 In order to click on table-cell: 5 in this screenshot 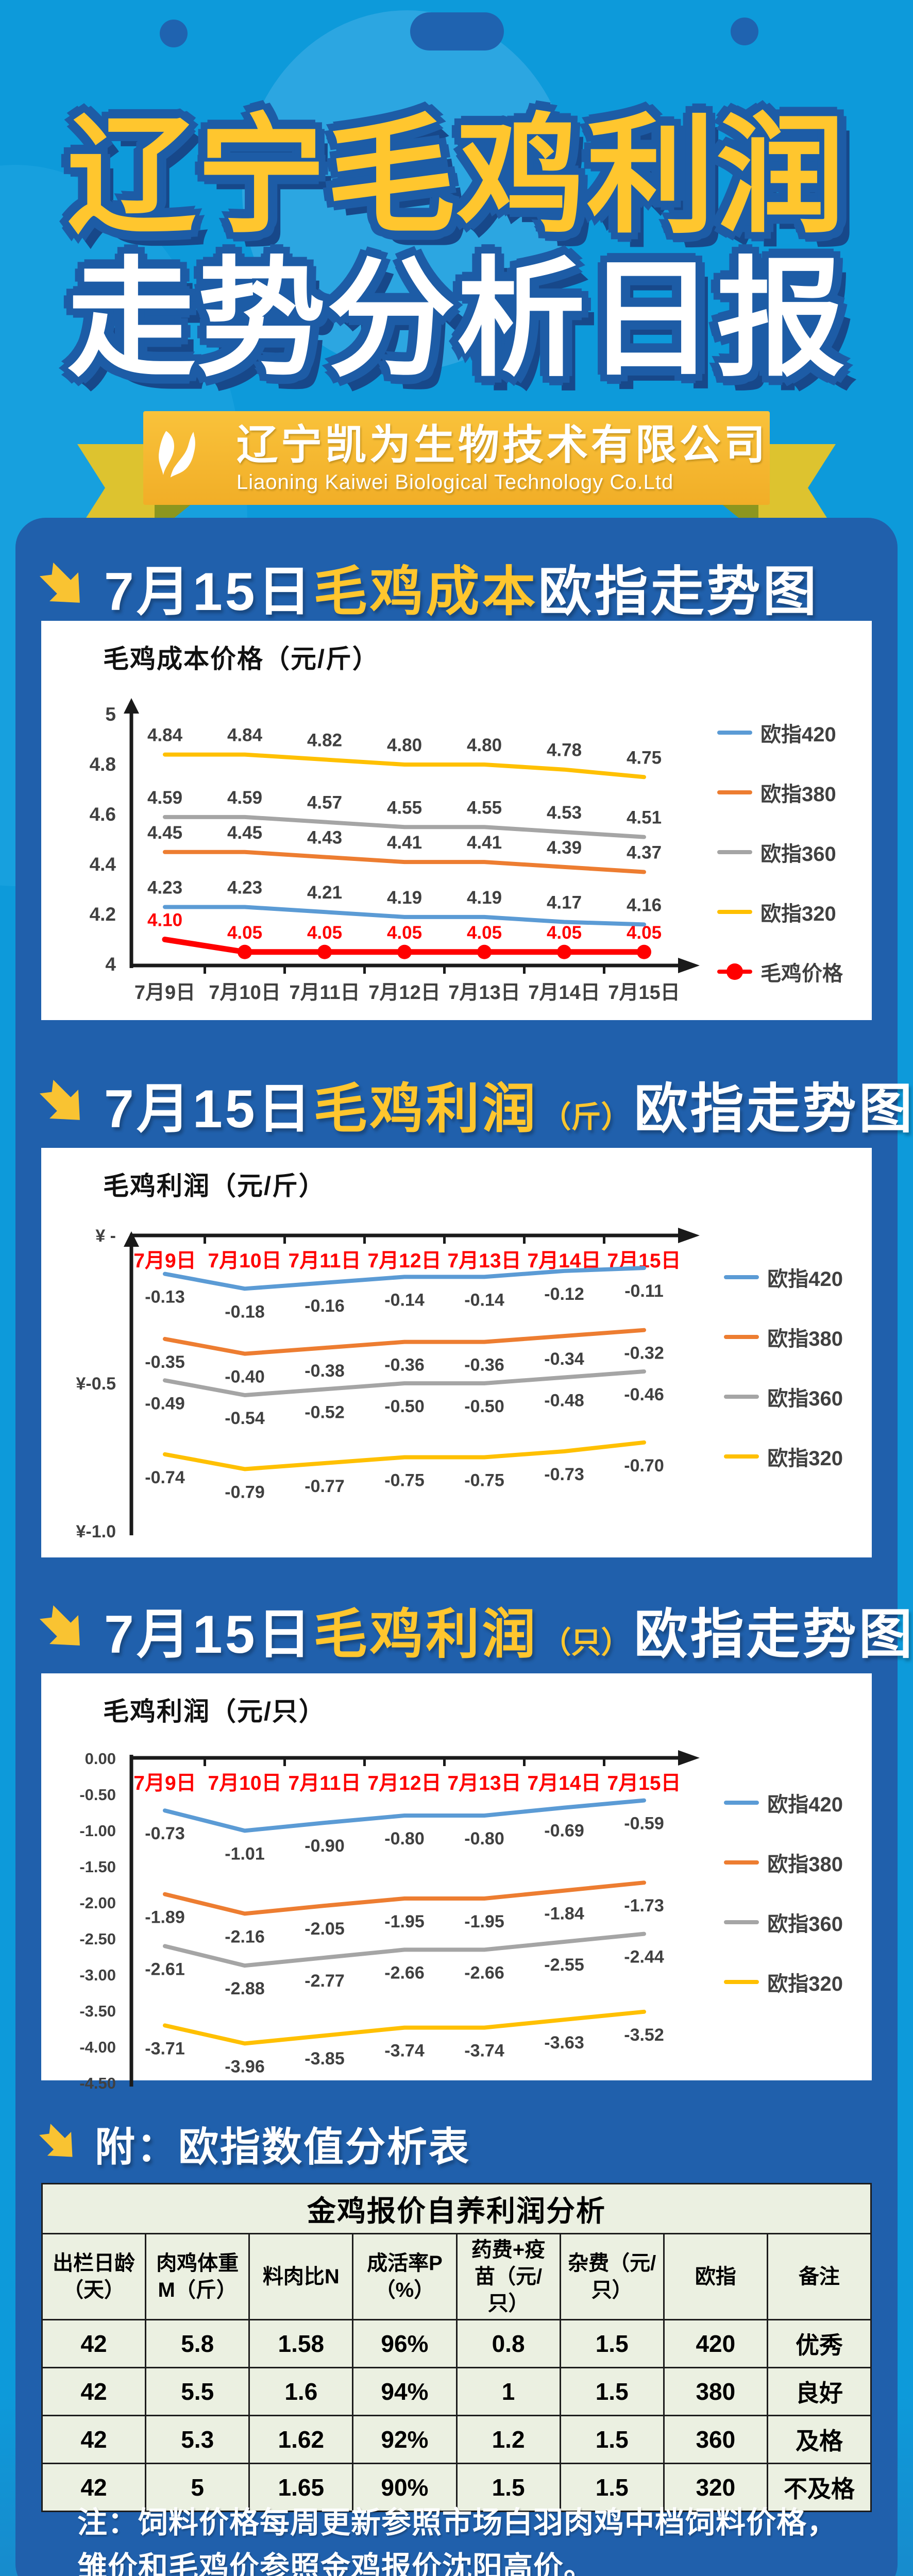, I will do `click(197, 2488)`.